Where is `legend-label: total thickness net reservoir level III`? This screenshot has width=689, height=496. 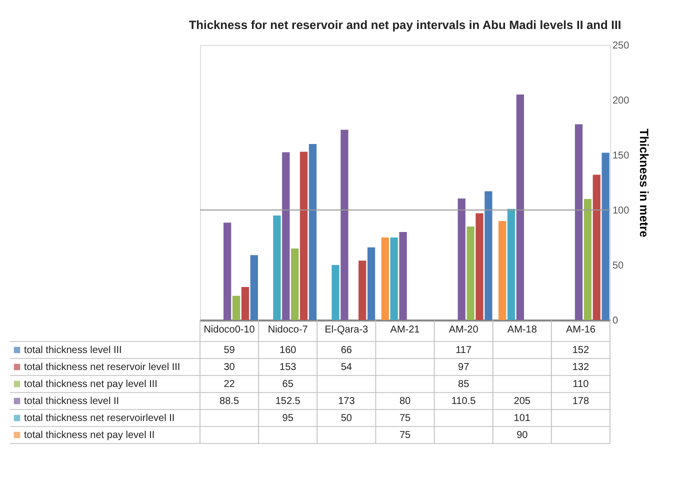 legend-label: total thickness net reservoir level III is located at coordinates (102, 367).